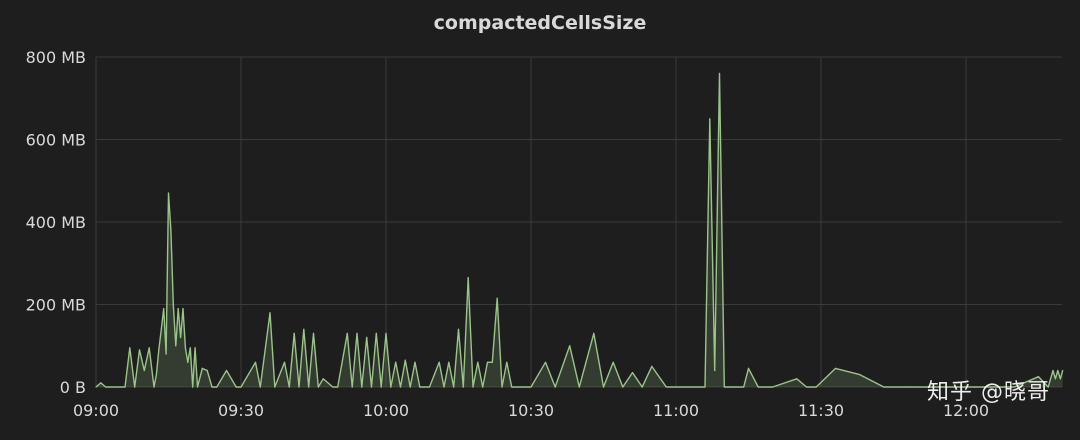 The height and width of the screenshot is (440, 1080). Describe the element at coordinates (988, 392) in the screenshot. I see `watermark: 知乎 @晓哥` at that location.